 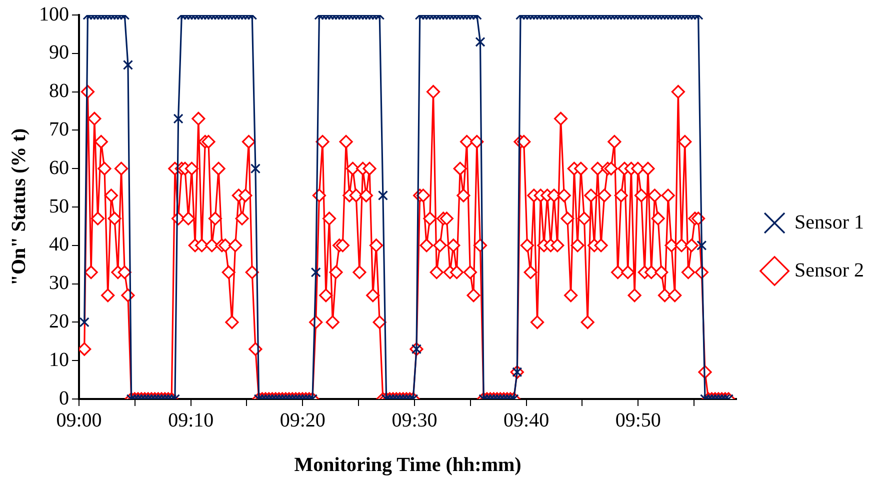 What do you see at coordinates (59, 129) in the screenshot?
I see `y-tick-label: 70` at bounding box center [59, 129].